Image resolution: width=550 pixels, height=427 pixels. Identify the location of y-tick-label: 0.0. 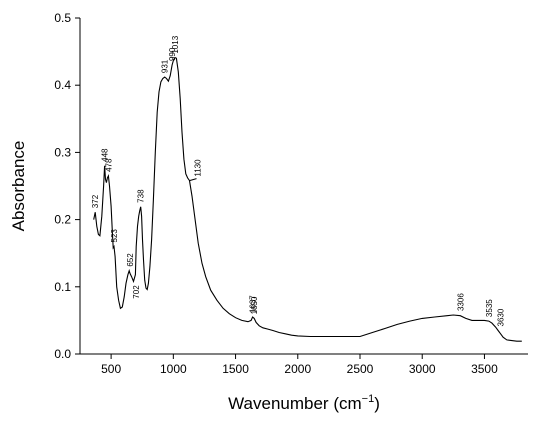
(62, 354).